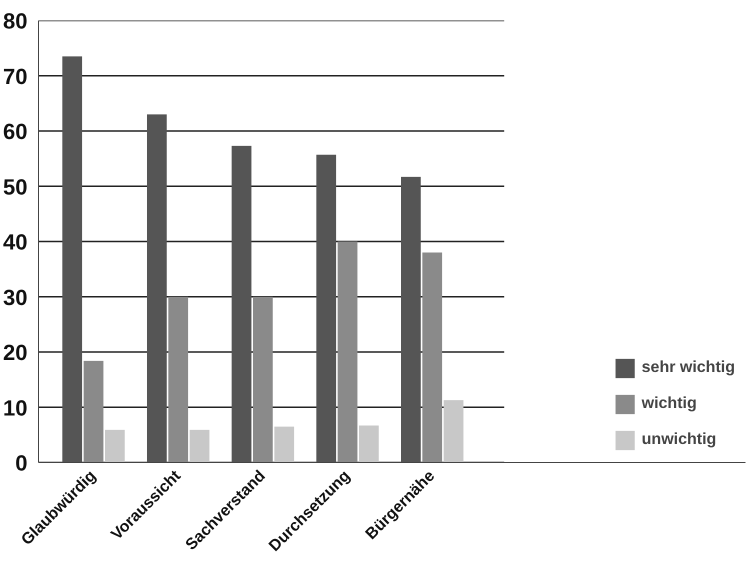 Image resolution: width=750 pixels, height=563 pixels. Describe the element at coordinates (15, 21) in the screenshot. I see `y-tick-label: 80` at that location.